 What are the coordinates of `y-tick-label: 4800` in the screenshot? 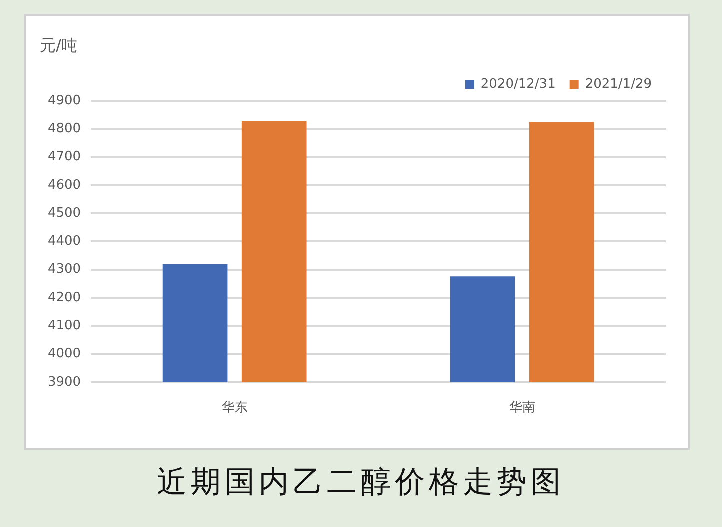 It's located at (65, 129).